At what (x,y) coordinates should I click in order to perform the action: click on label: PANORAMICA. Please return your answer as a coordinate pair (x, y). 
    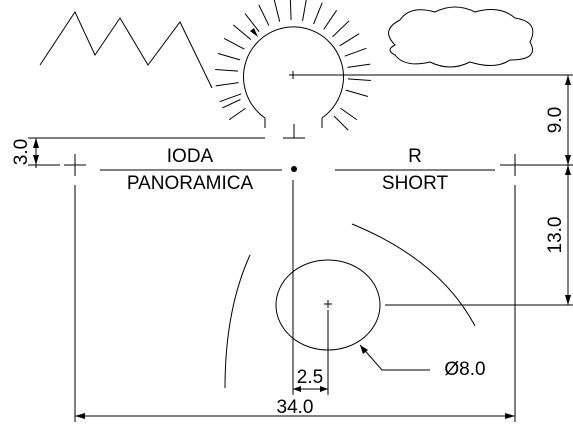
    Looking at the image, I should click on (190, 183).